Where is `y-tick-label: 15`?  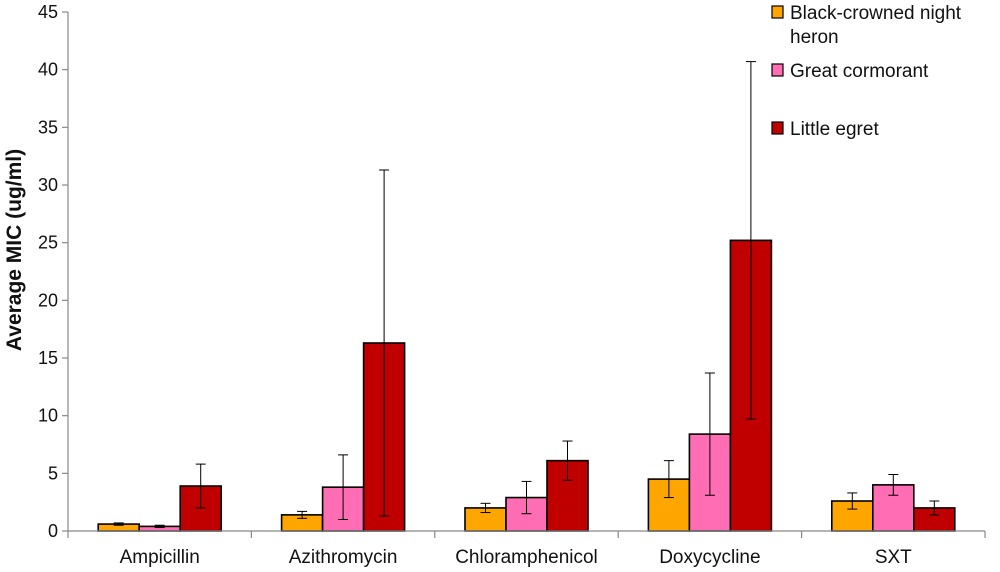
y-tick-label: 15 is located at coordinates (48, 358).